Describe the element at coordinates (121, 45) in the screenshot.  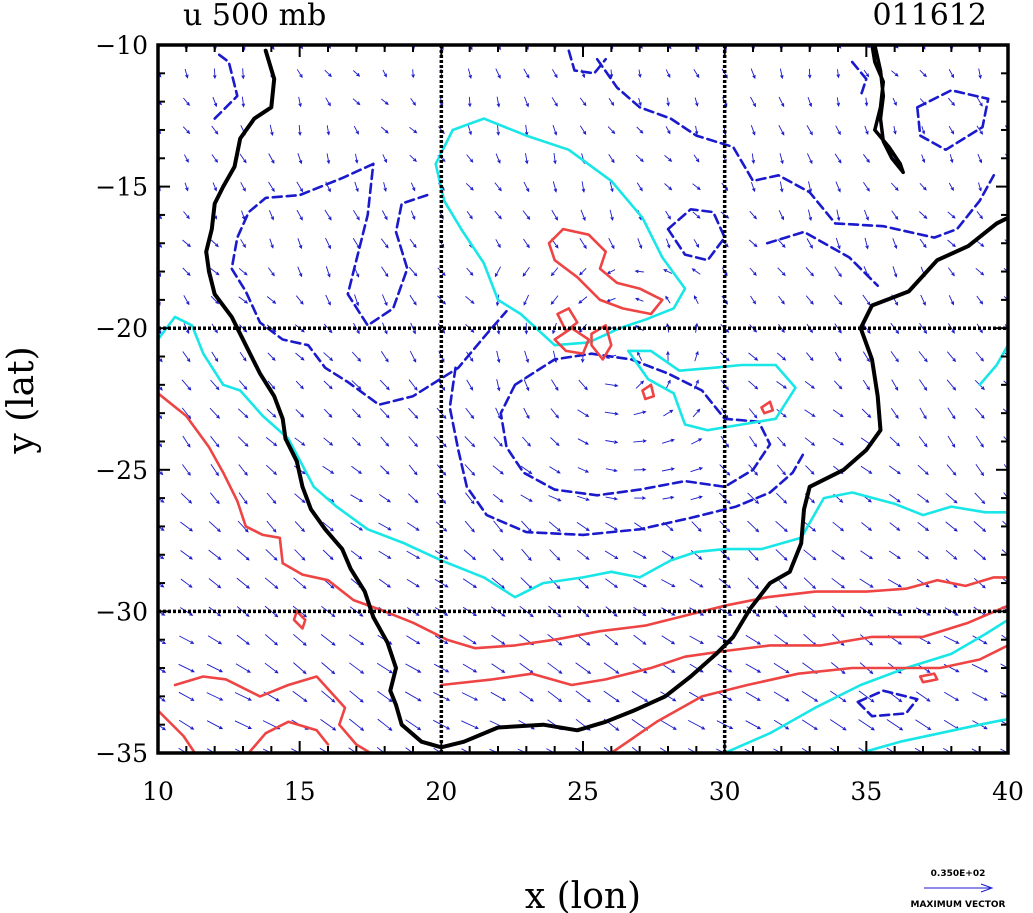
I see `y-tick-label-10: −10` at that location.